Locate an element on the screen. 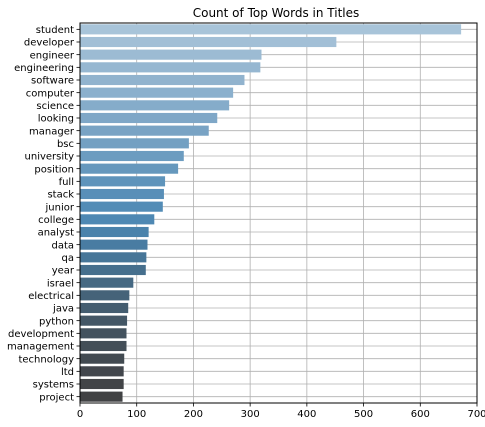 The image size is (485, 427). bar-student is located at coordinates (271, 29).